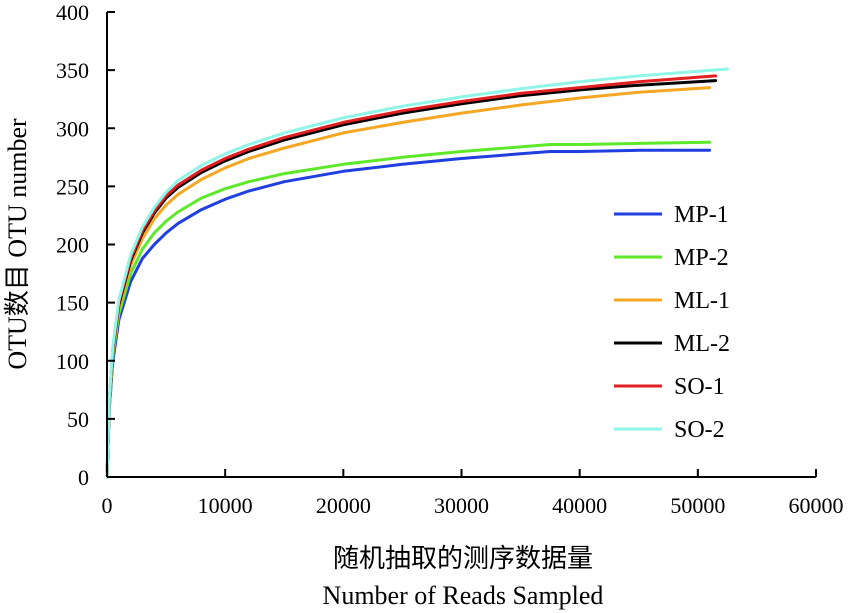 Image resolution: width=851 pixels, height=613 pixels. I want to click on x-axis-title-chinese: 随机抽取的测序数据量, so click(463, 558).